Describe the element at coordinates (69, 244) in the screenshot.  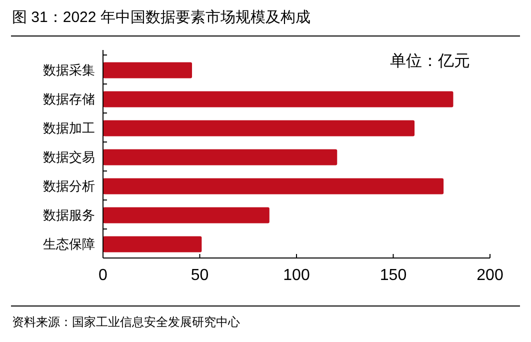
I see `y-tick-label: 生态保障` at that location.